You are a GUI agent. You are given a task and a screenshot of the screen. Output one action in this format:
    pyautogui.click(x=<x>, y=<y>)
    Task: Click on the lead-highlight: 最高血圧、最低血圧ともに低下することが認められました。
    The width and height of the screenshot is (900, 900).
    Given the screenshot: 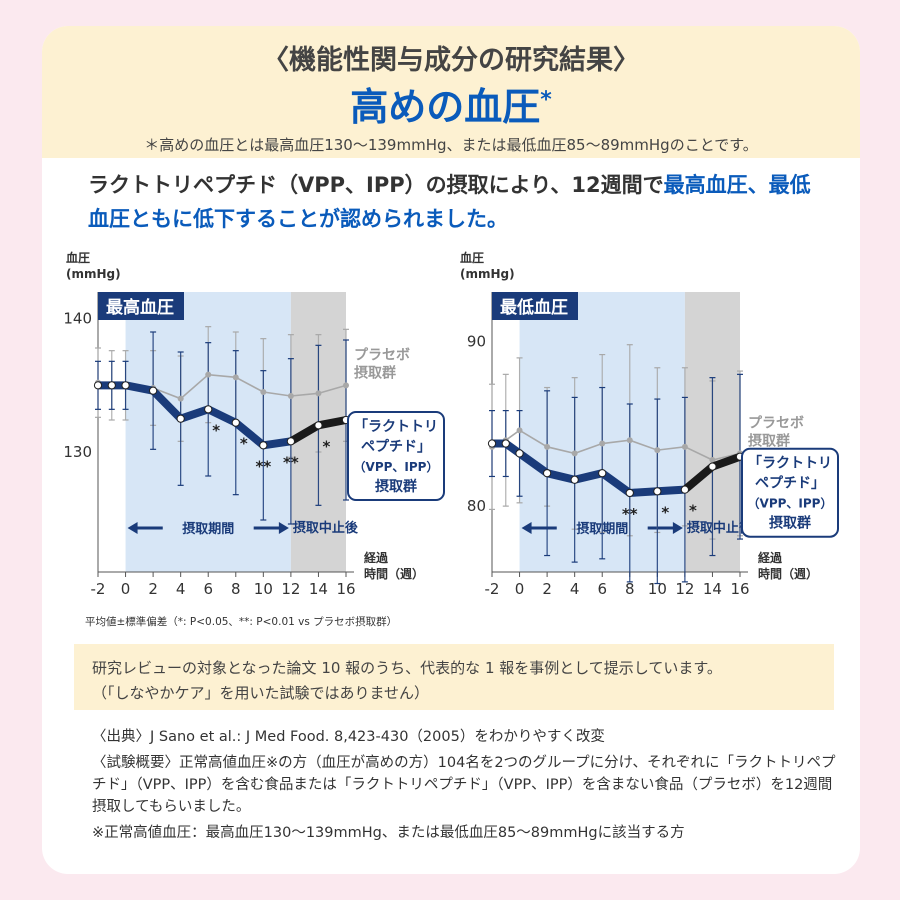 What is the action you would take?
    pyautogui.click(x=449, y=202)
    